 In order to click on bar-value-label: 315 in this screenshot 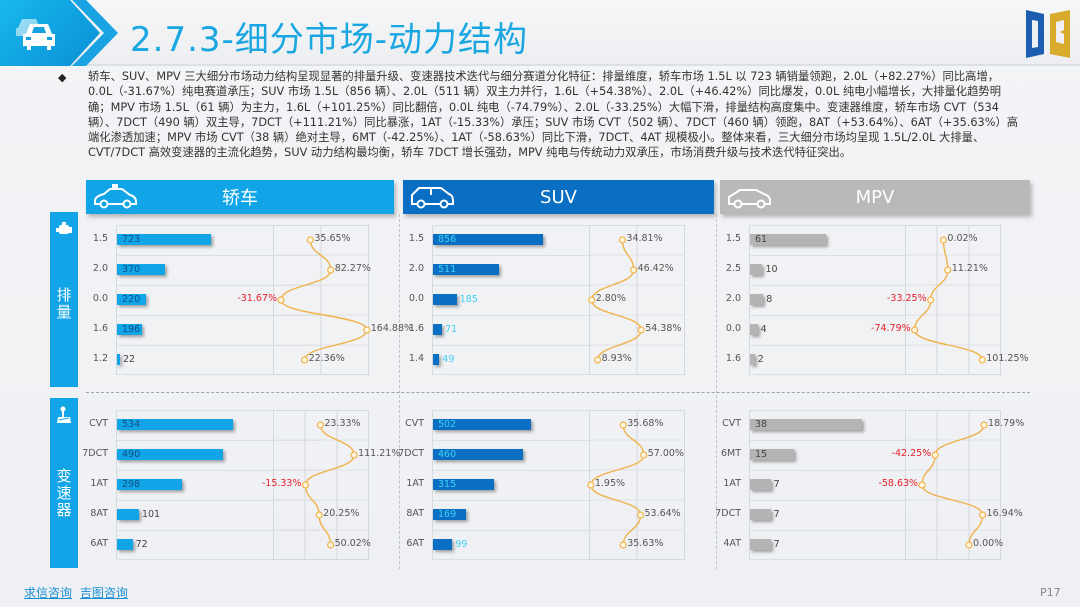, I will do `click(447, 484)`.